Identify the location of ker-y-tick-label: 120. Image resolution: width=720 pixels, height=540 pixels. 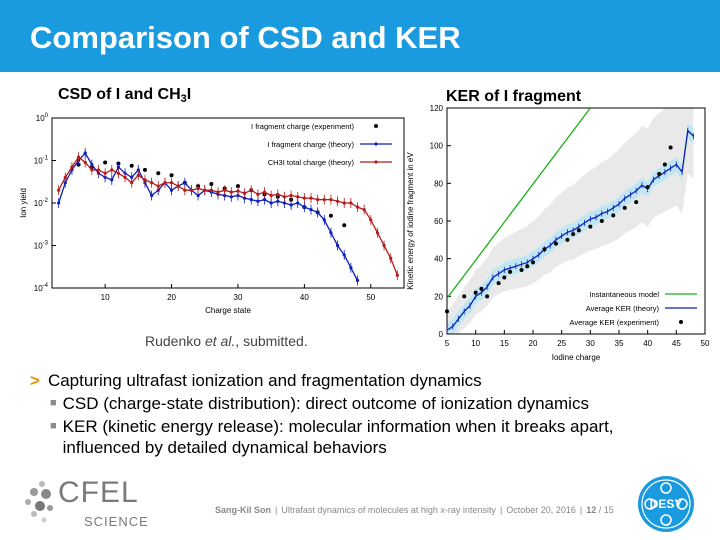
(437, 108).